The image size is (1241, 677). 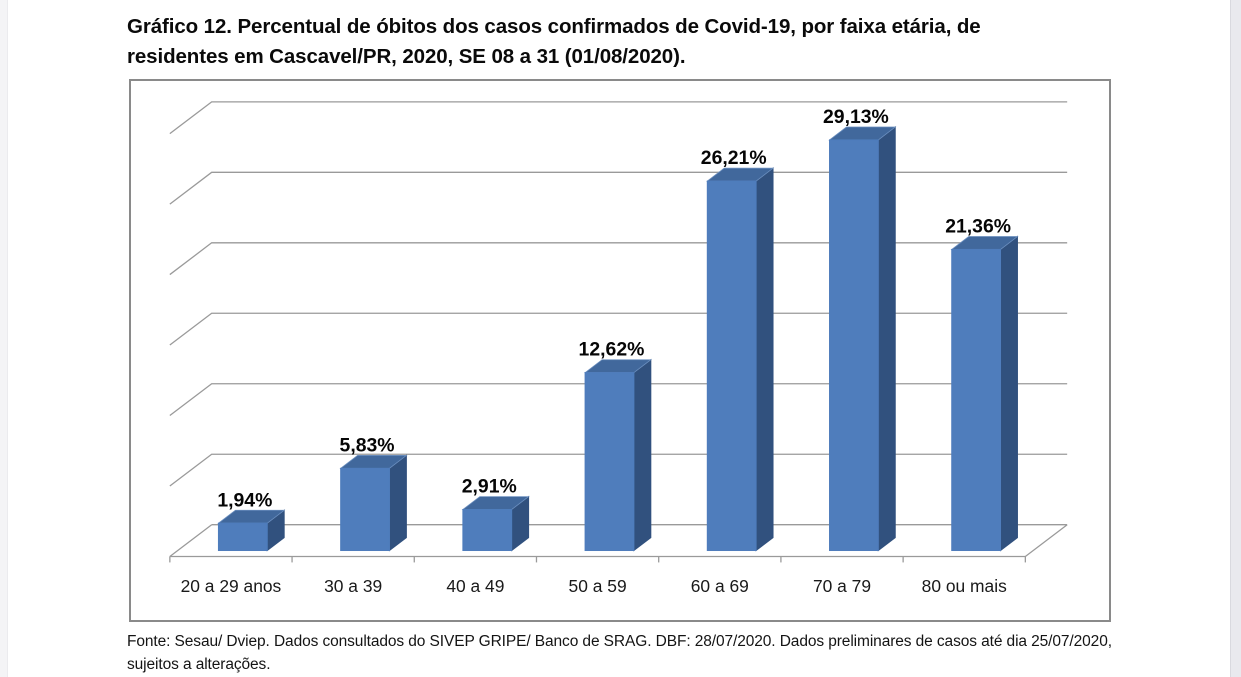 What do you see at coordinates (618, 259) in the screenshot?
I see `gridline-20pct` at bounding box center [618, 259].